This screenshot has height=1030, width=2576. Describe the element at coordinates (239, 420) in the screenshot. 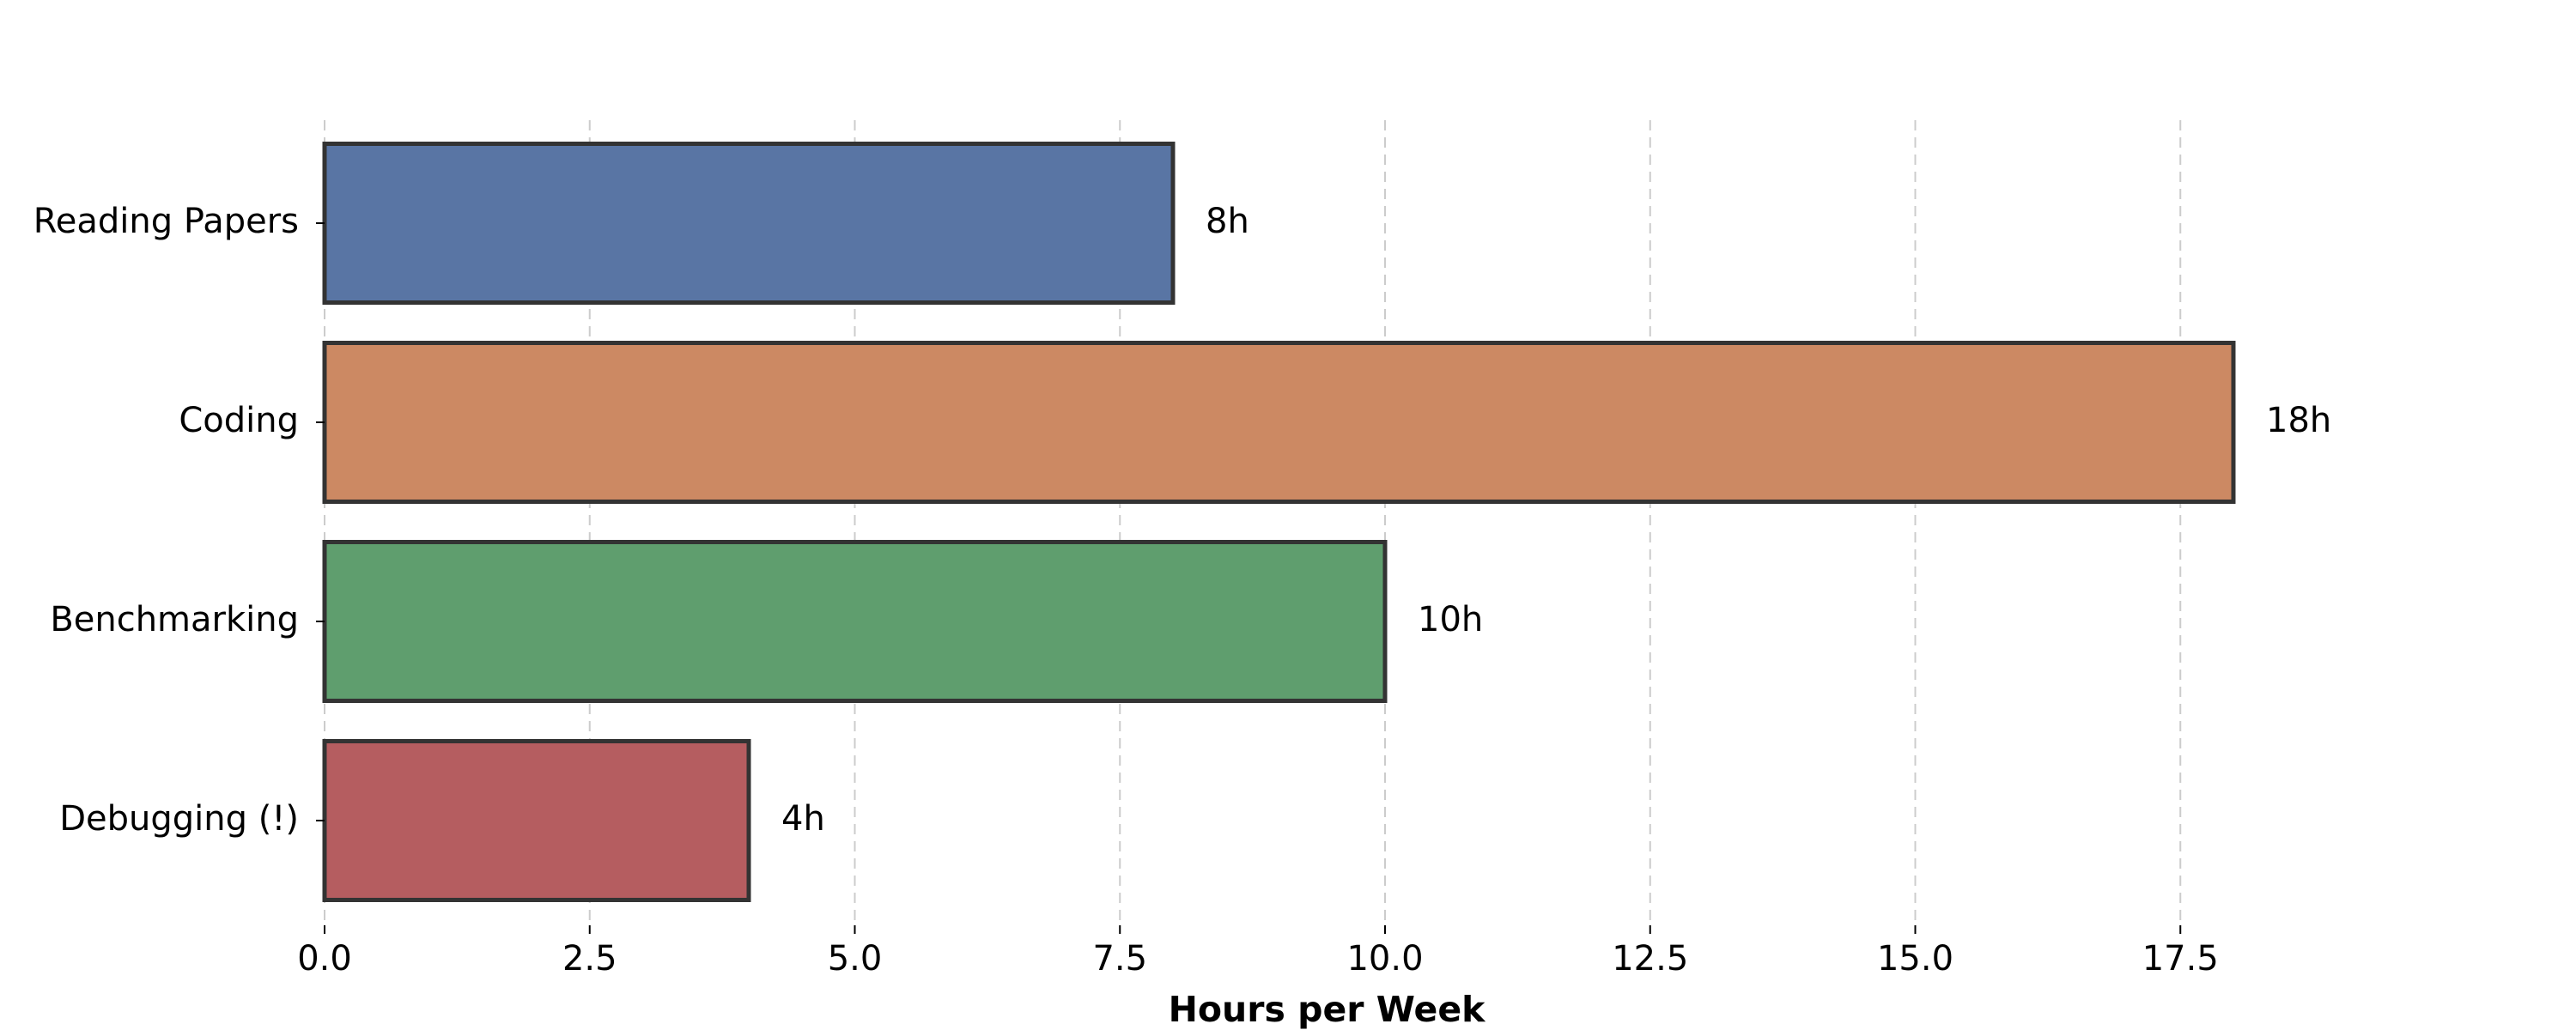

I see `category-label: Coding` at that location.